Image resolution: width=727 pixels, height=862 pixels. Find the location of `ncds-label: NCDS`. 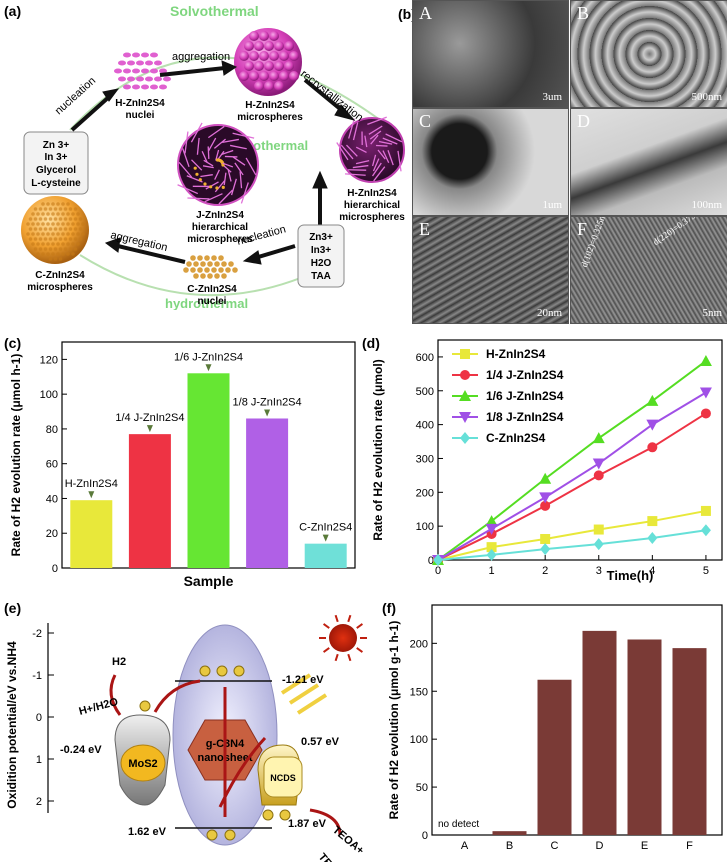

ncds-label: NCDS is located at coordinates (283, 778).